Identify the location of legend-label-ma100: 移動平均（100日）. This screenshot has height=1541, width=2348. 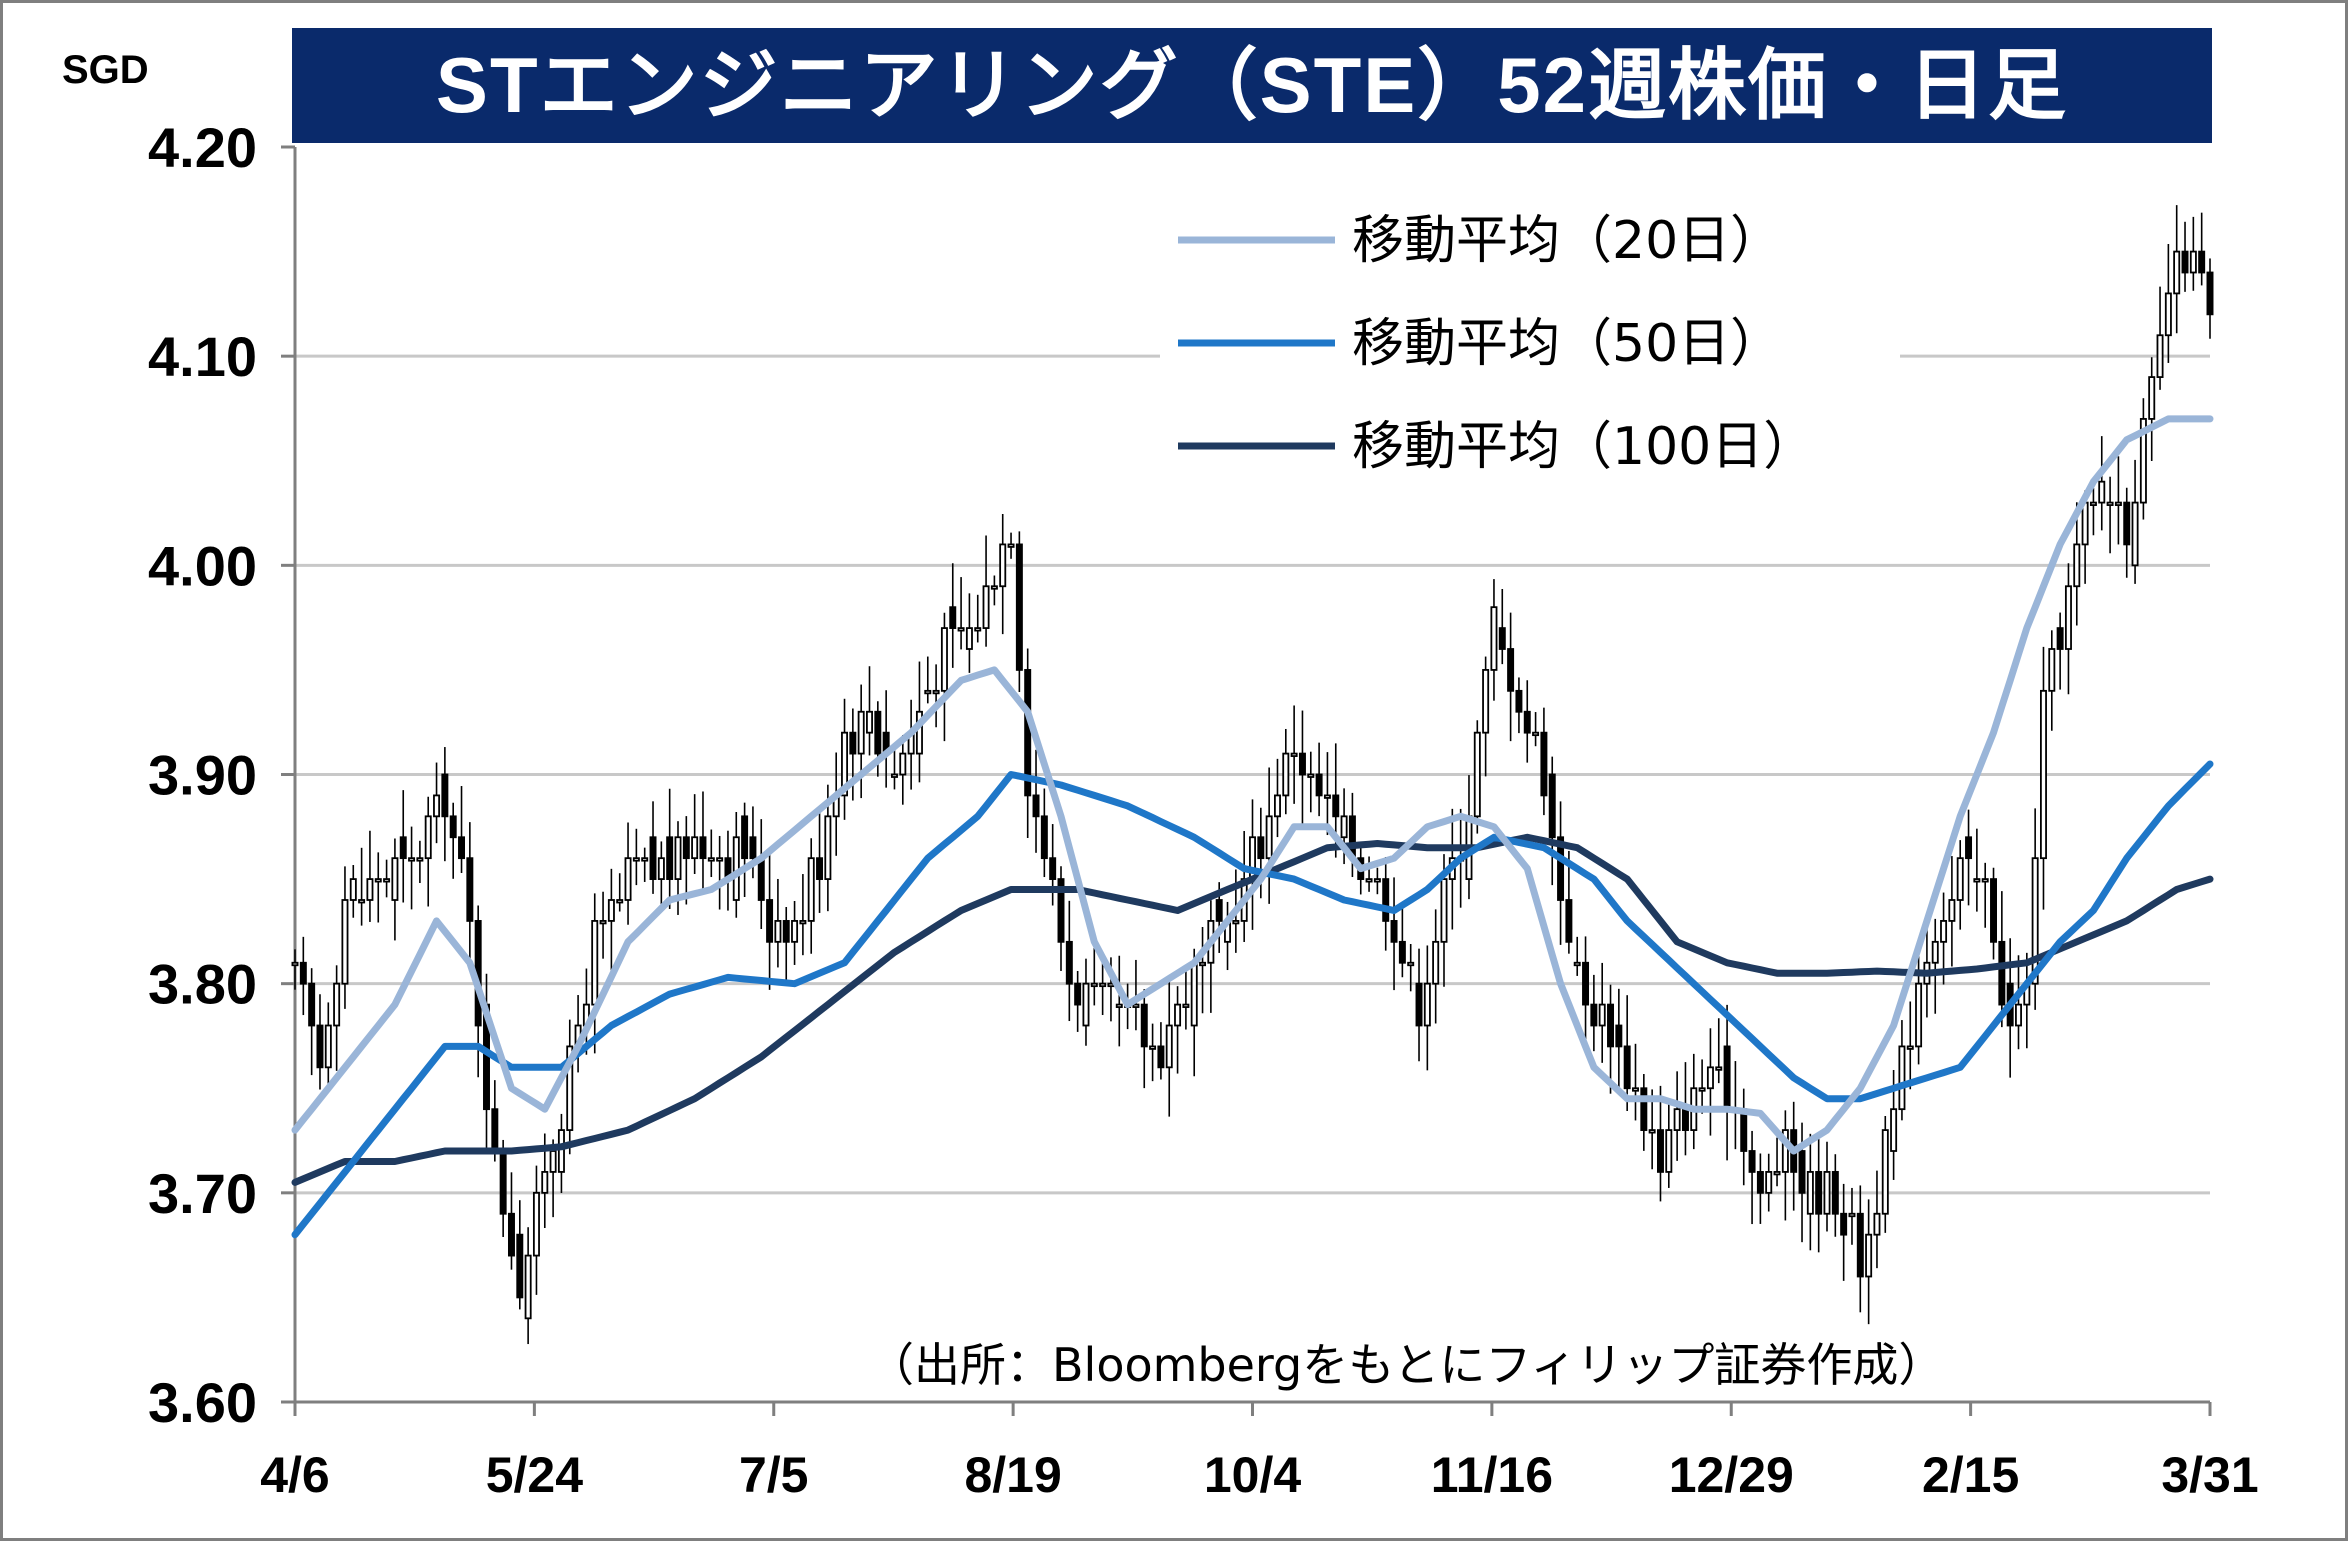
(1583, 447).